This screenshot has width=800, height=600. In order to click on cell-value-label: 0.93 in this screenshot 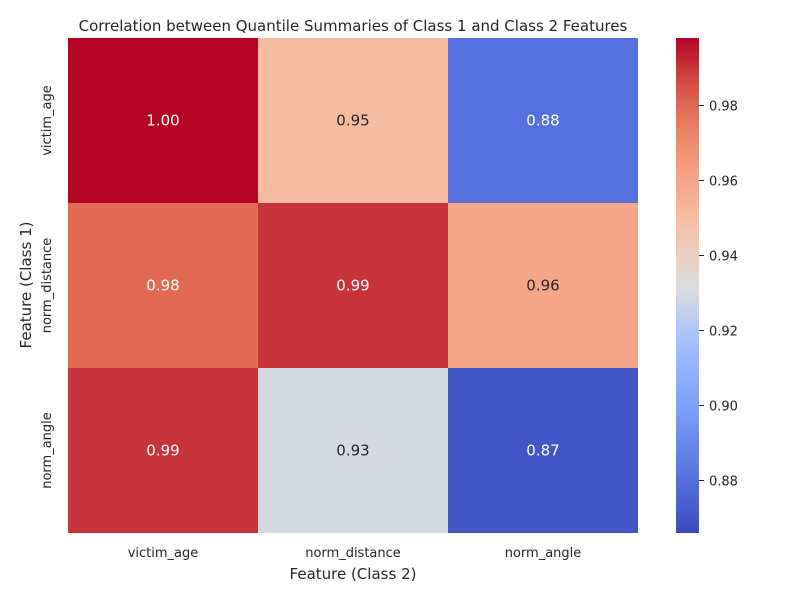, I will do `click(352, 451)`.